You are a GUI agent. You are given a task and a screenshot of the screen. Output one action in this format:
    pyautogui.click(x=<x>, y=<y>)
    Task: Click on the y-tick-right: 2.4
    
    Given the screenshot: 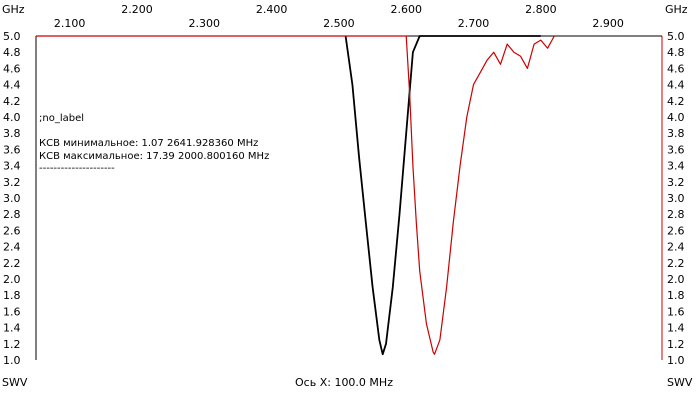 What is the action you would take?
    pyautogui.click(x=676, y=247)
    